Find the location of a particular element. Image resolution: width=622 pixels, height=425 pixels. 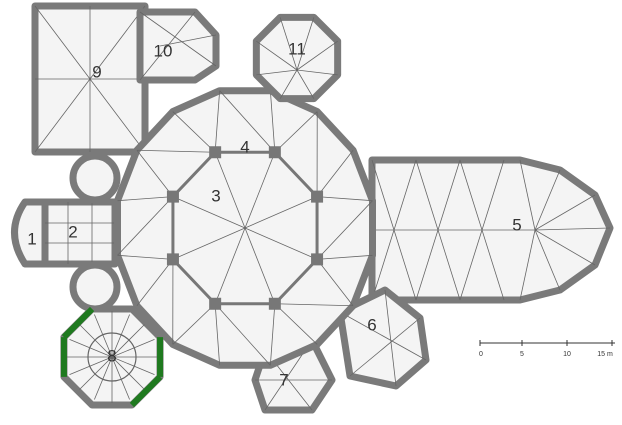

room-label: 4 is located at coordinates (244, 146).